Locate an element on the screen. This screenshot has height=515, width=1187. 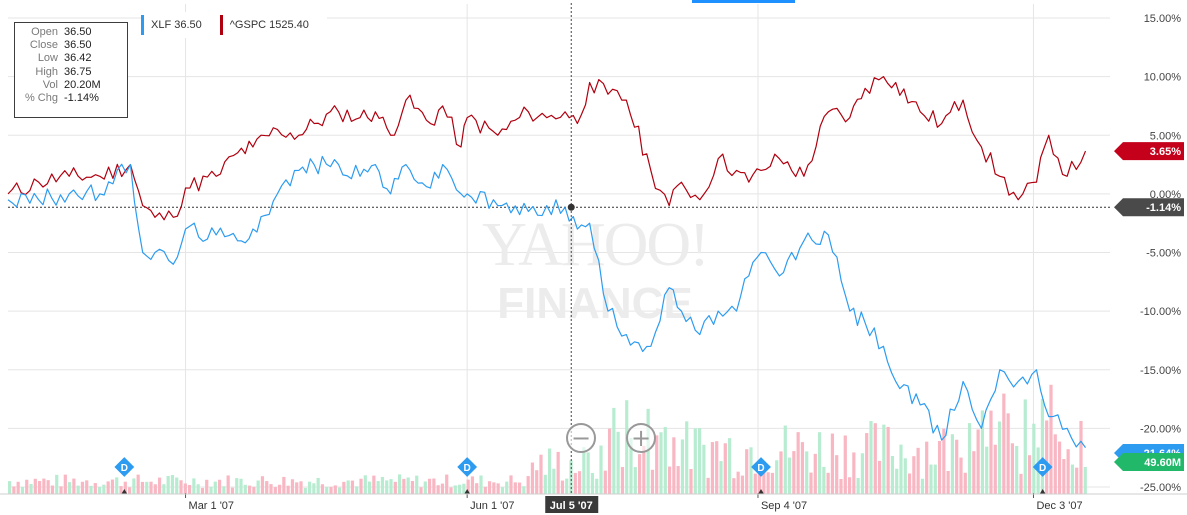
legend-item: ^GSPC 1525.40 is located at coordinates (264, 25).